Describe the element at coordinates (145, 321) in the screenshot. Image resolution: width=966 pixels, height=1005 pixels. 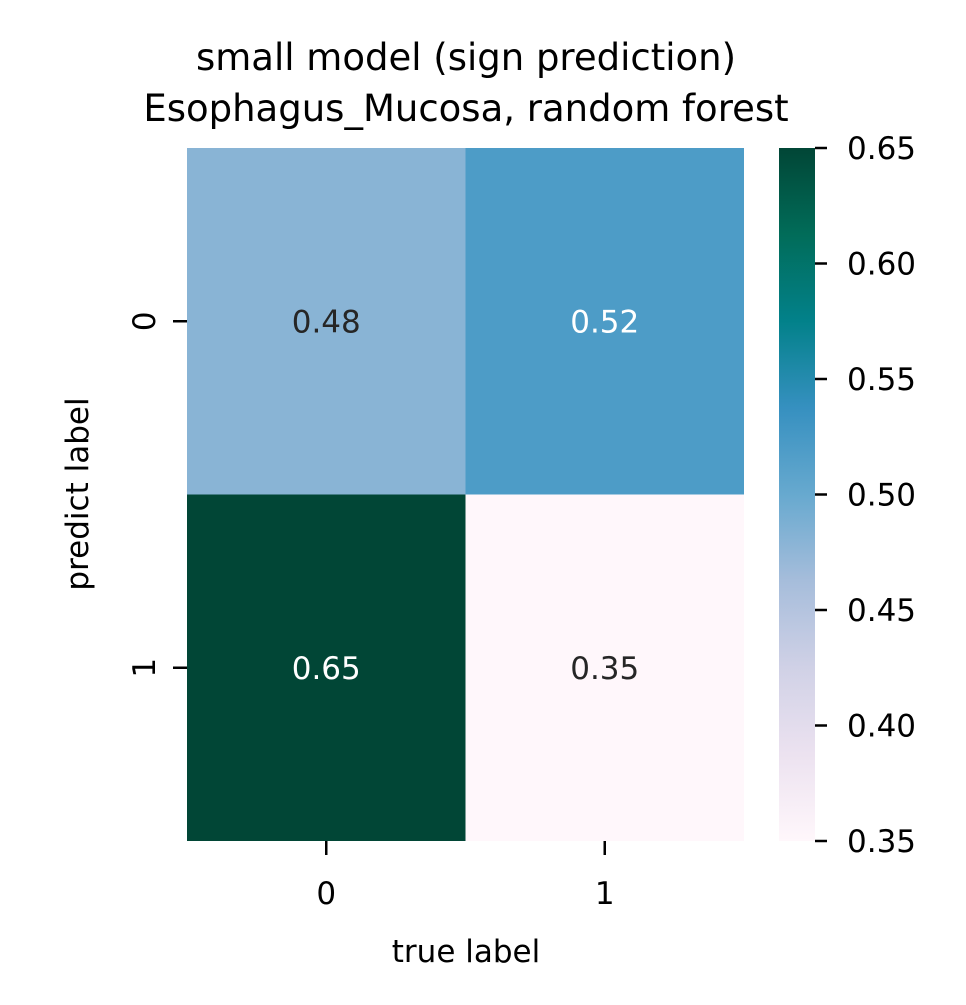
I see `y-tick-label: 0` at that location.